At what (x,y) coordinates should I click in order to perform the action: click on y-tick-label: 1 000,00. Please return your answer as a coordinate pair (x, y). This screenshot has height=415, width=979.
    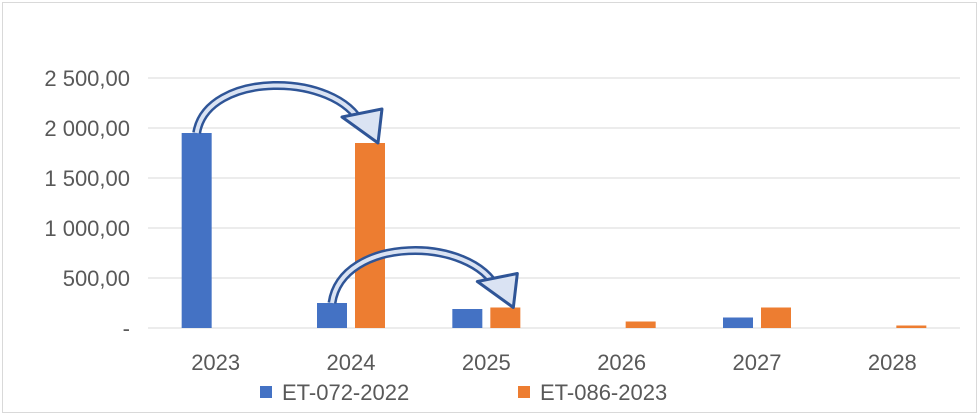
    Looking at the image, I should click on (87, 228).